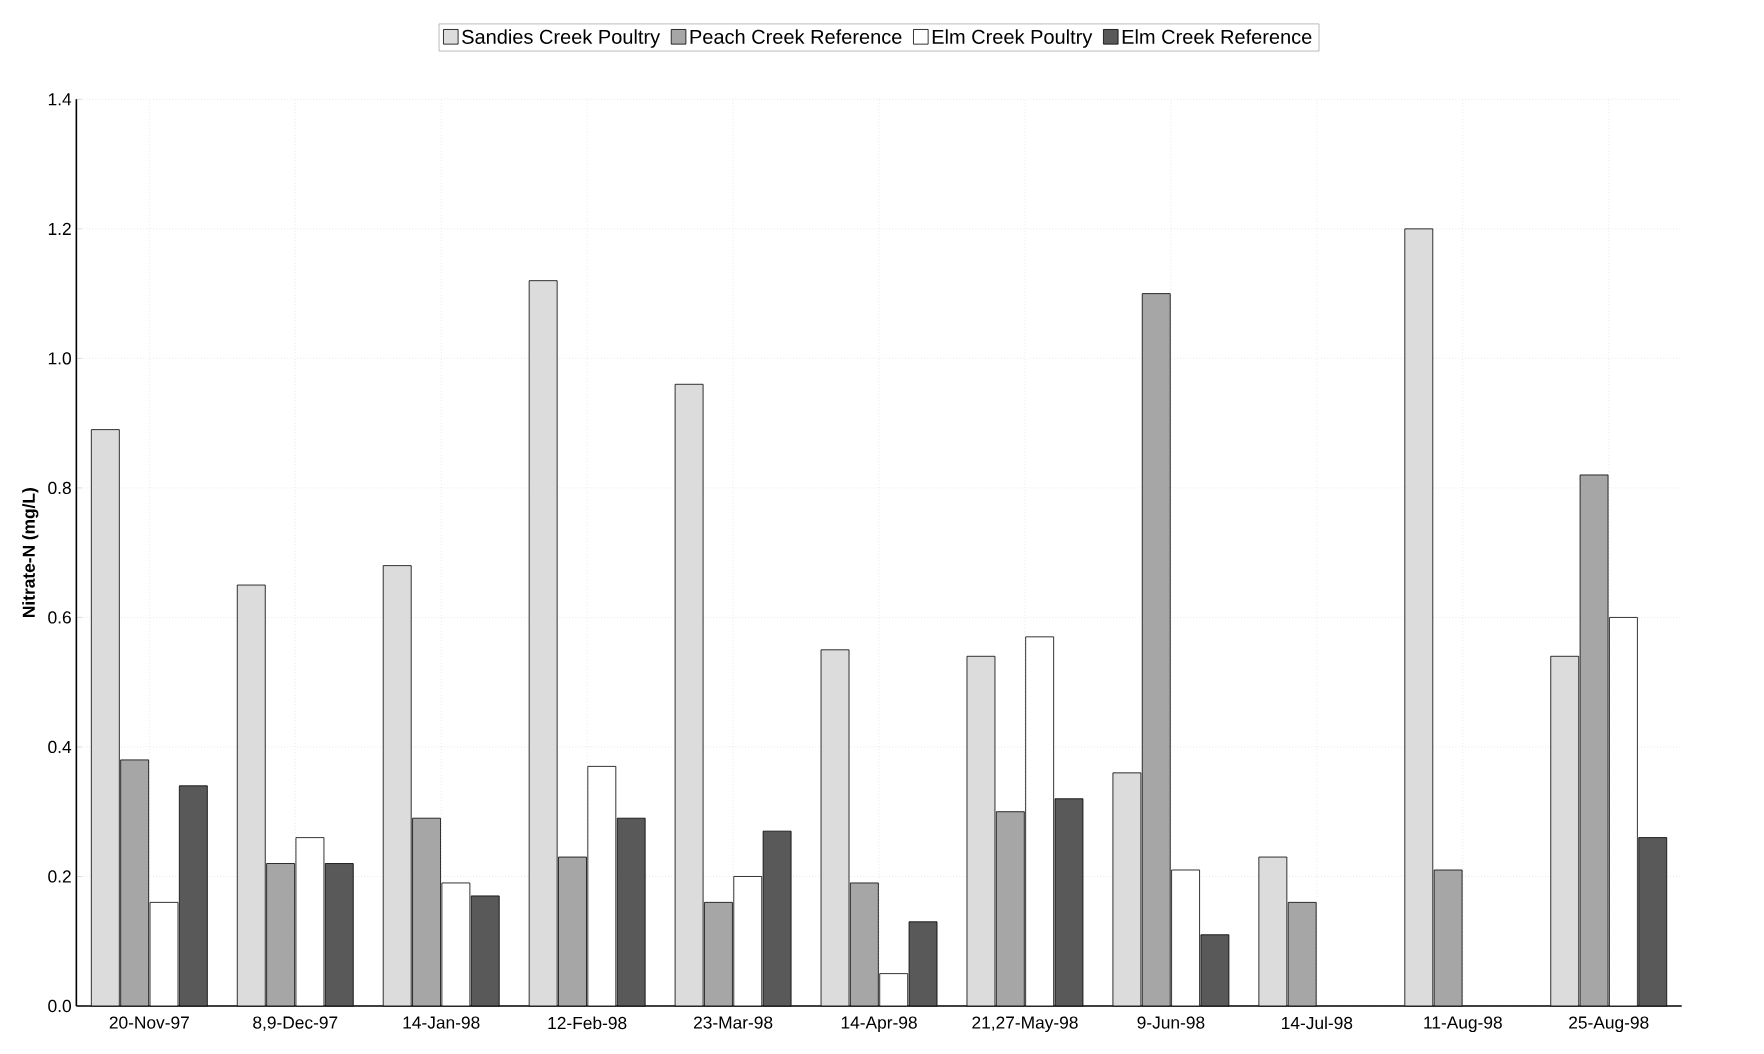 The height and width of the screenshot is (1054, 1764). Describe the element at coordinates (441, 1022) in the screenshot. I see `x-tick-label: 14-Jan-98` at that location.